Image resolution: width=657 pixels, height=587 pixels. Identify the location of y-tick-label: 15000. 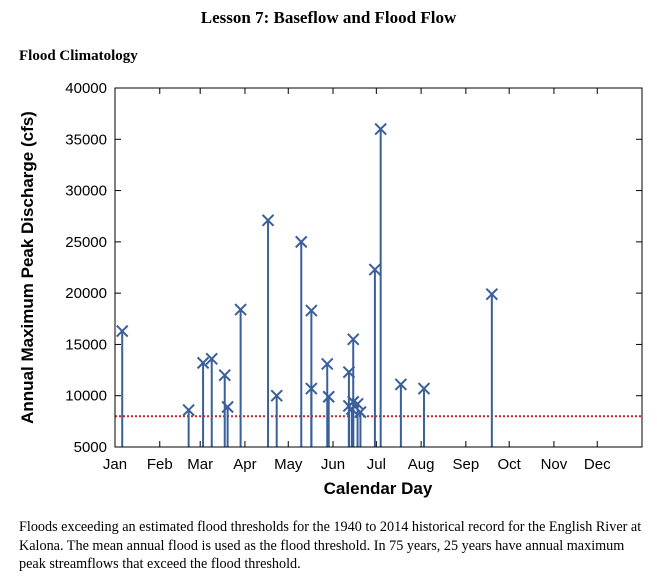
(86, 344).